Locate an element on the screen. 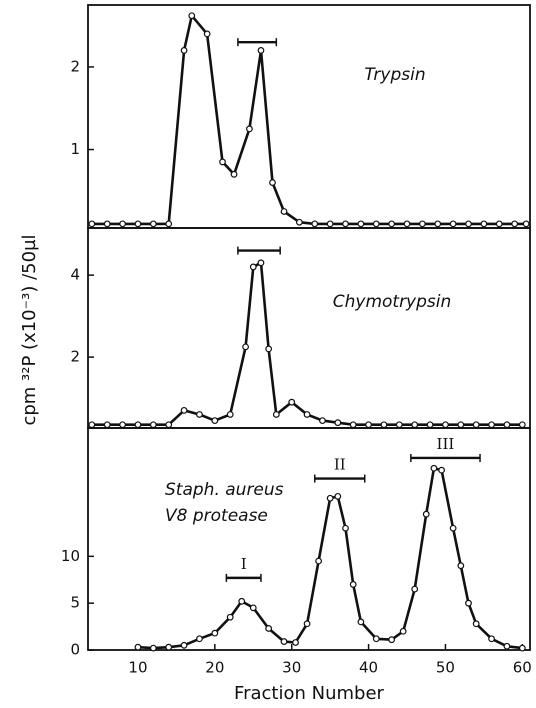 This screenshot has width=536, height=708. annotation: V8 protease is located at coordinates (216, 516).